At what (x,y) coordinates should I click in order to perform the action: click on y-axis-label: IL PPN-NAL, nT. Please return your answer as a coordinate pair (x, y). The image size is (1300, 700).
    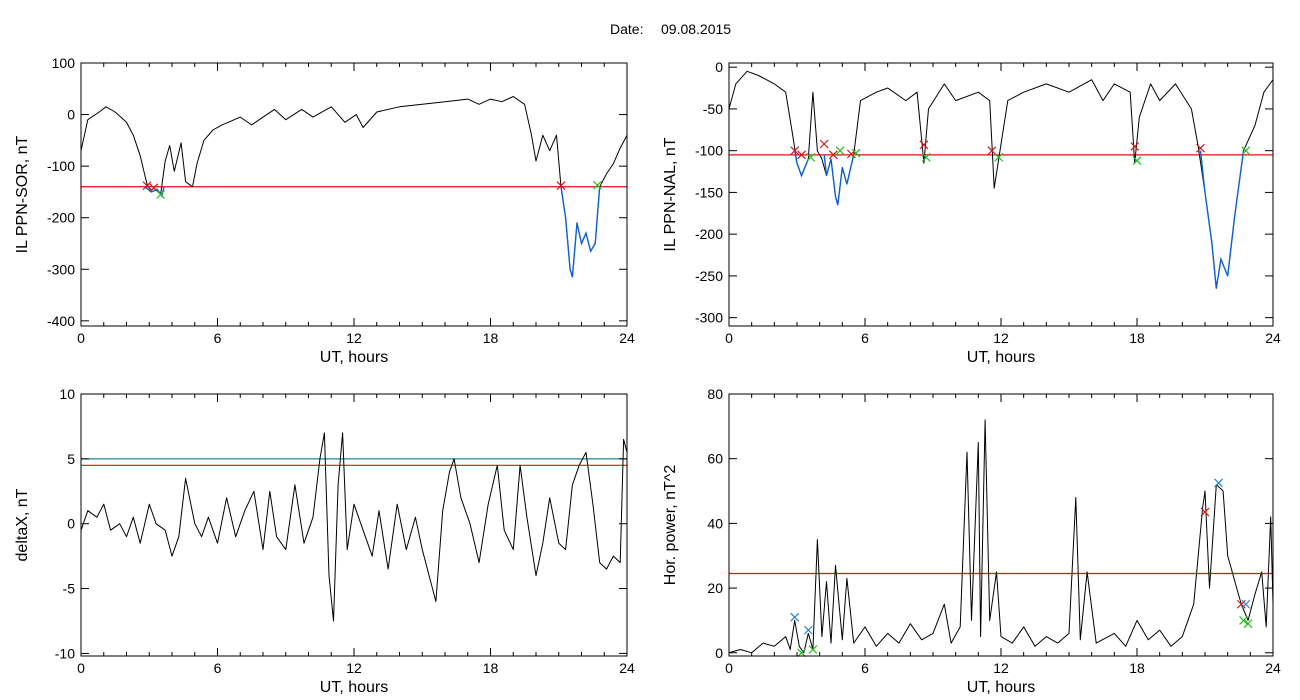
    Looking at the image, I should click on (670, 194).